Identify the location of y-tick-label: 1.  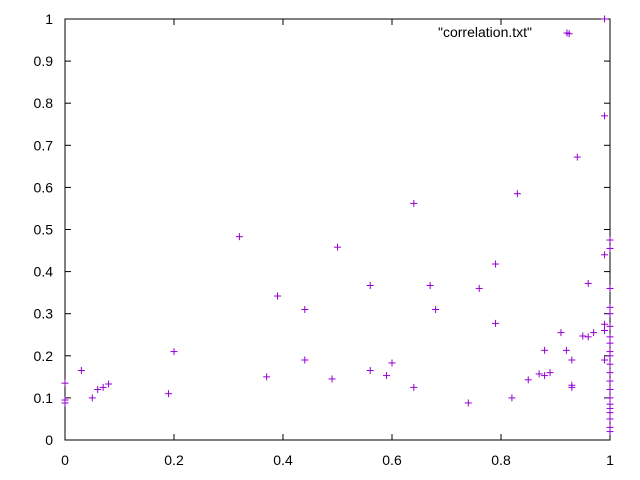
(49, 19).